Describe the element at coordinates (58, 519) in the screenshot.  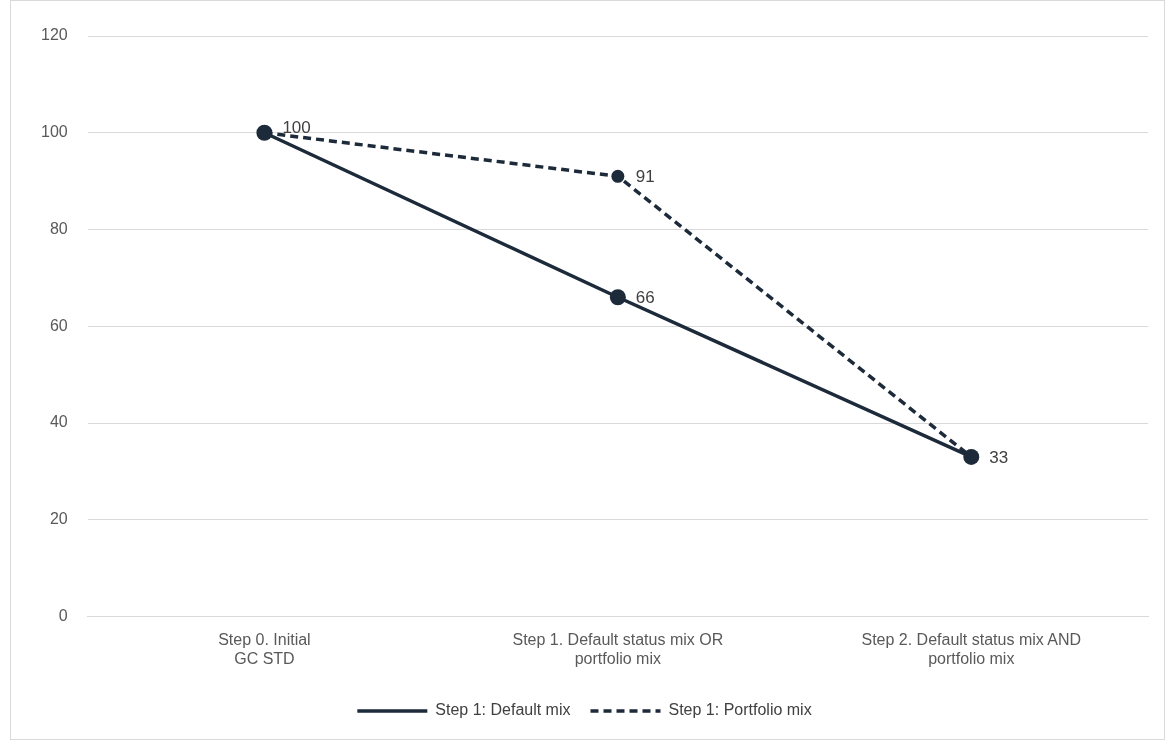
I see `y-tick-label: 20` at that location.